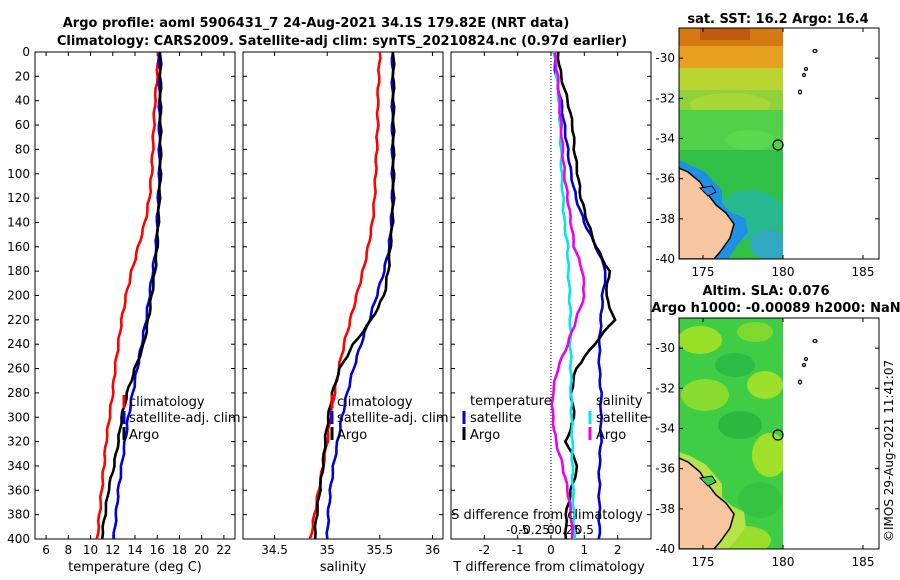  I want to click on depth-tick-label: 240, so click(18, 344).